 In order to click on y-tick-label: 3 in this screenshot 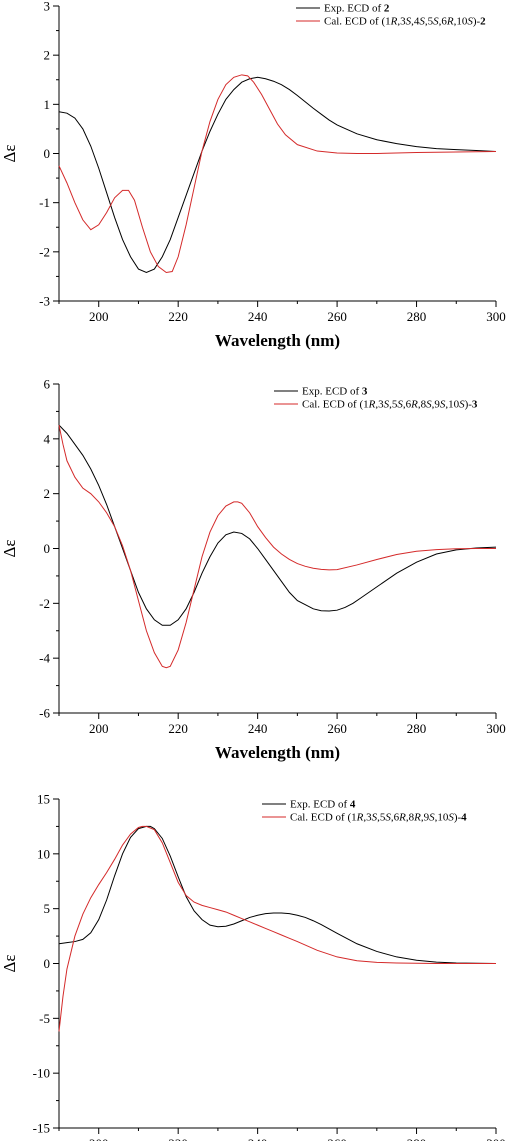, I will do `click(47, 7)`.